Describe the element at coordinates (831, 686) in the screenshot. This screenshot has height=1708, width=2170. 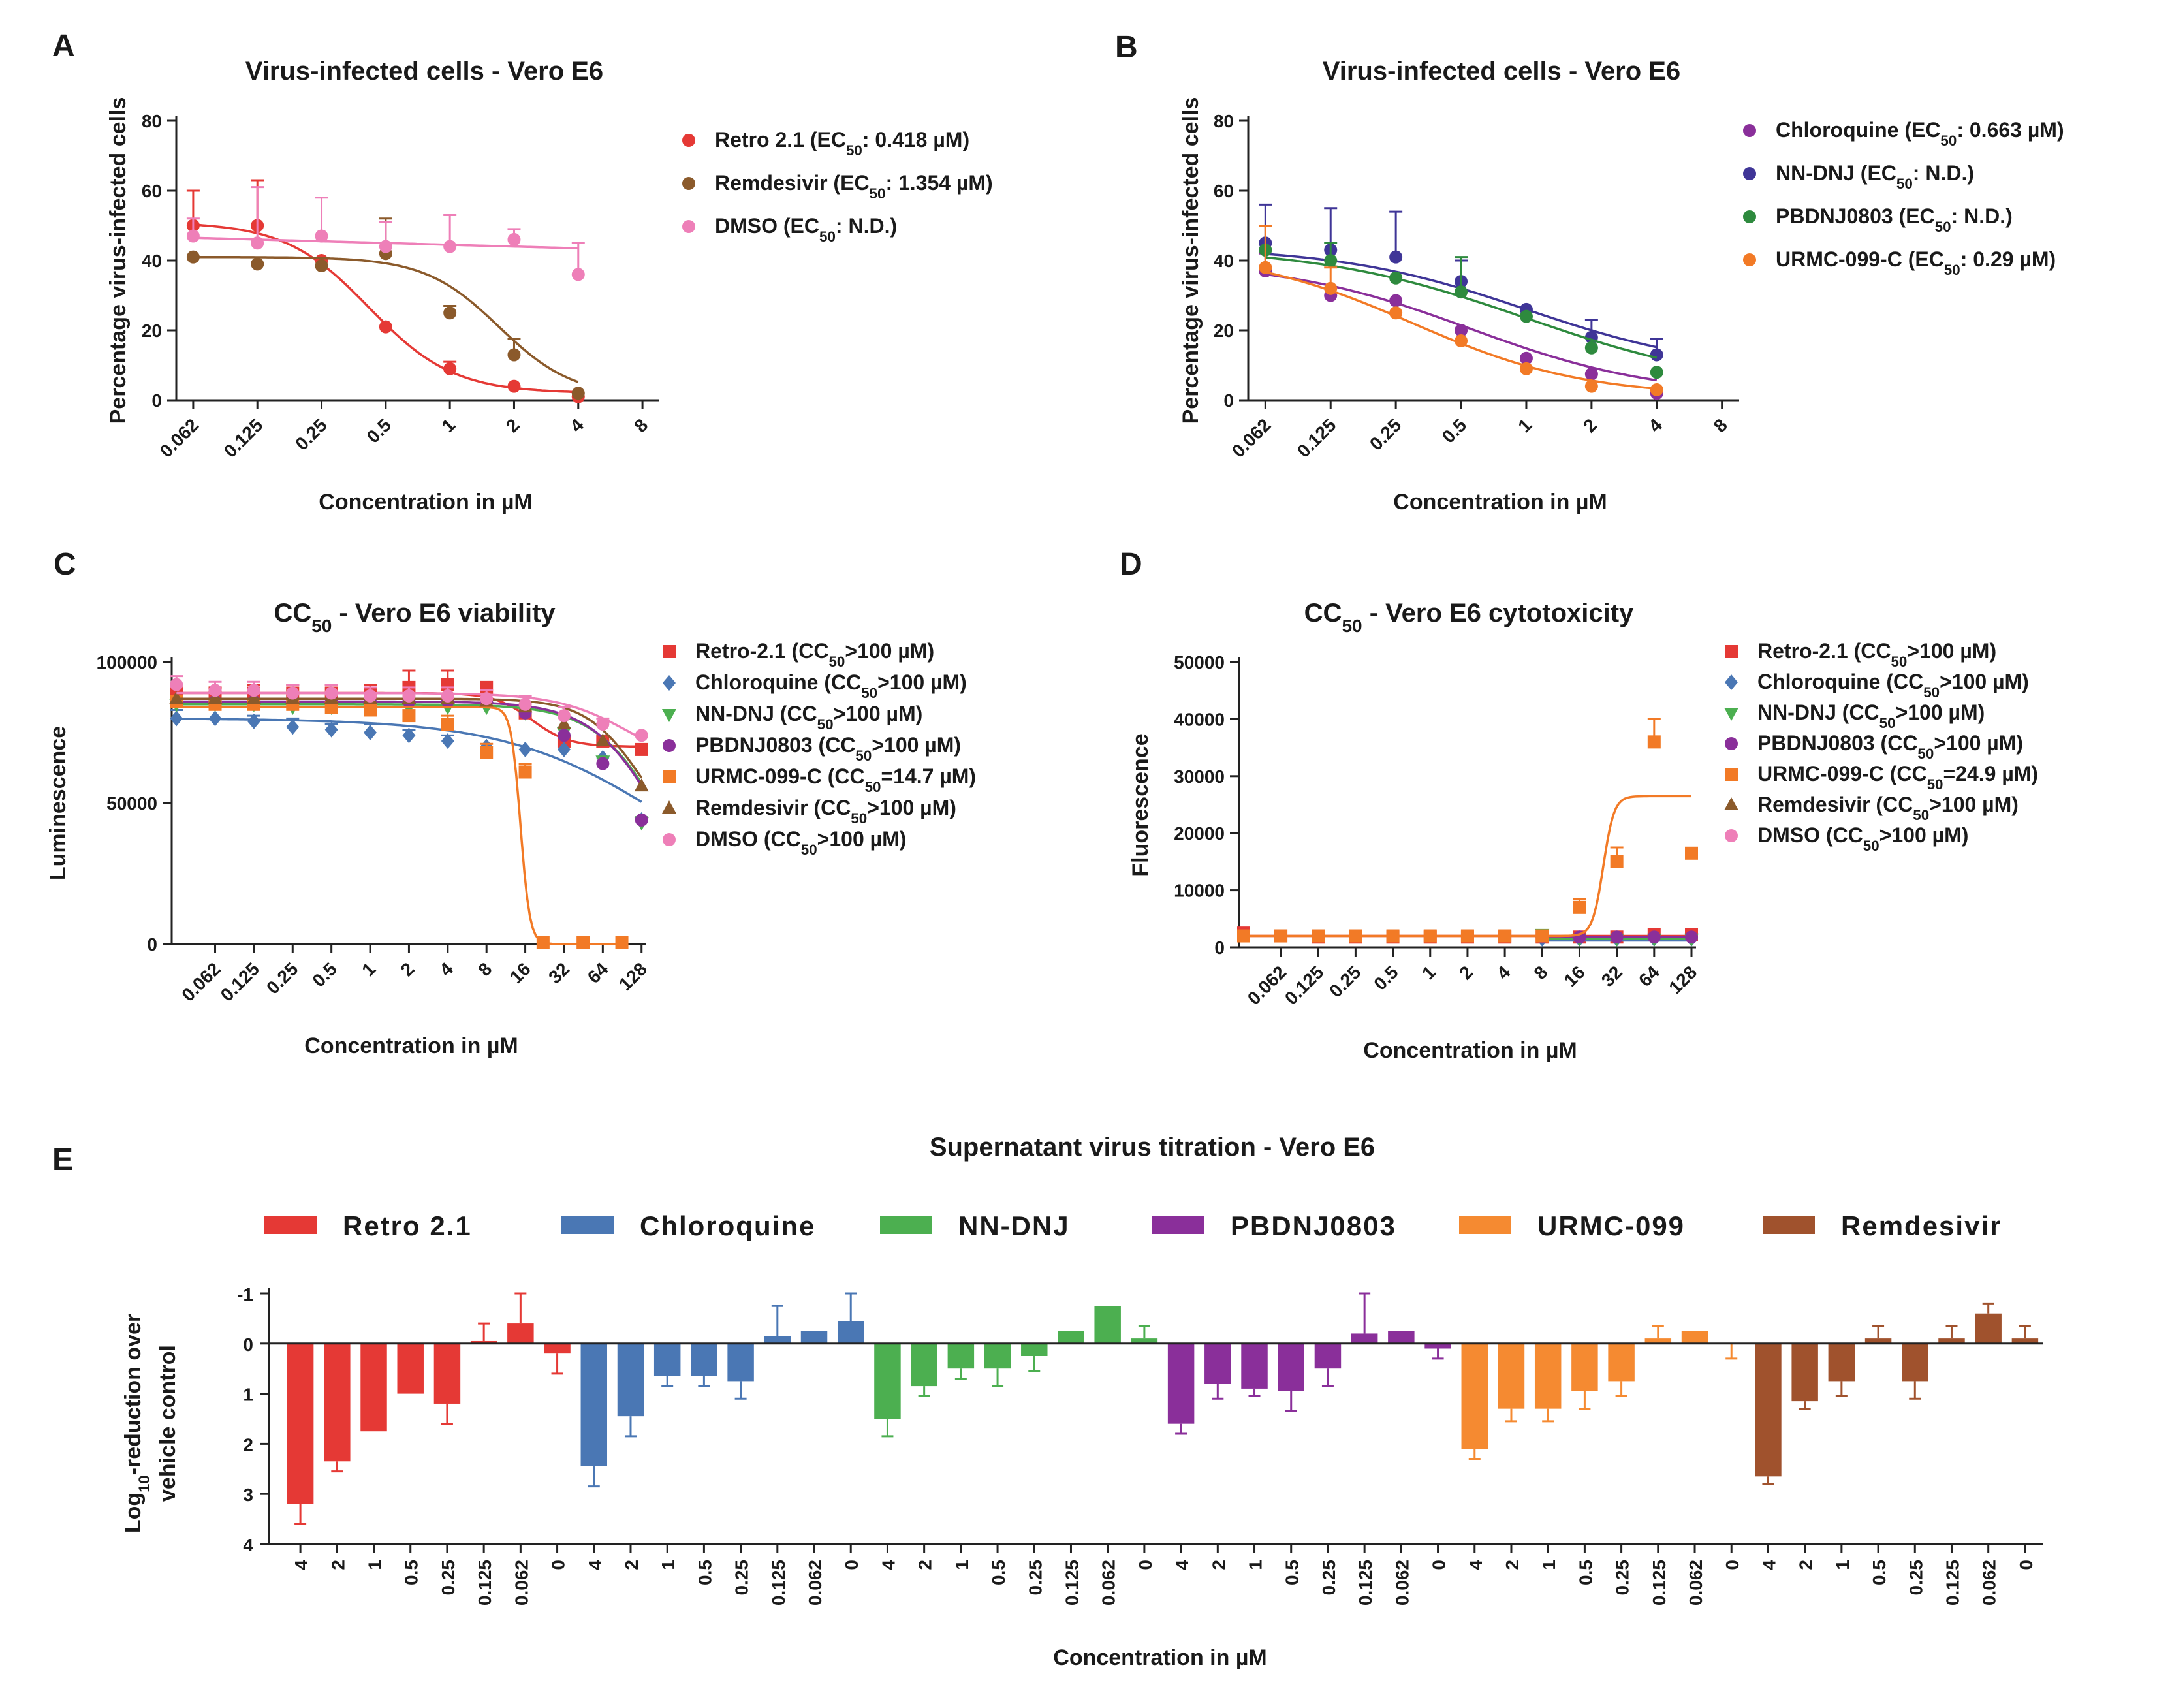
I see `legend-label: Chloroquine (CC50​>100 µM)` at that location.